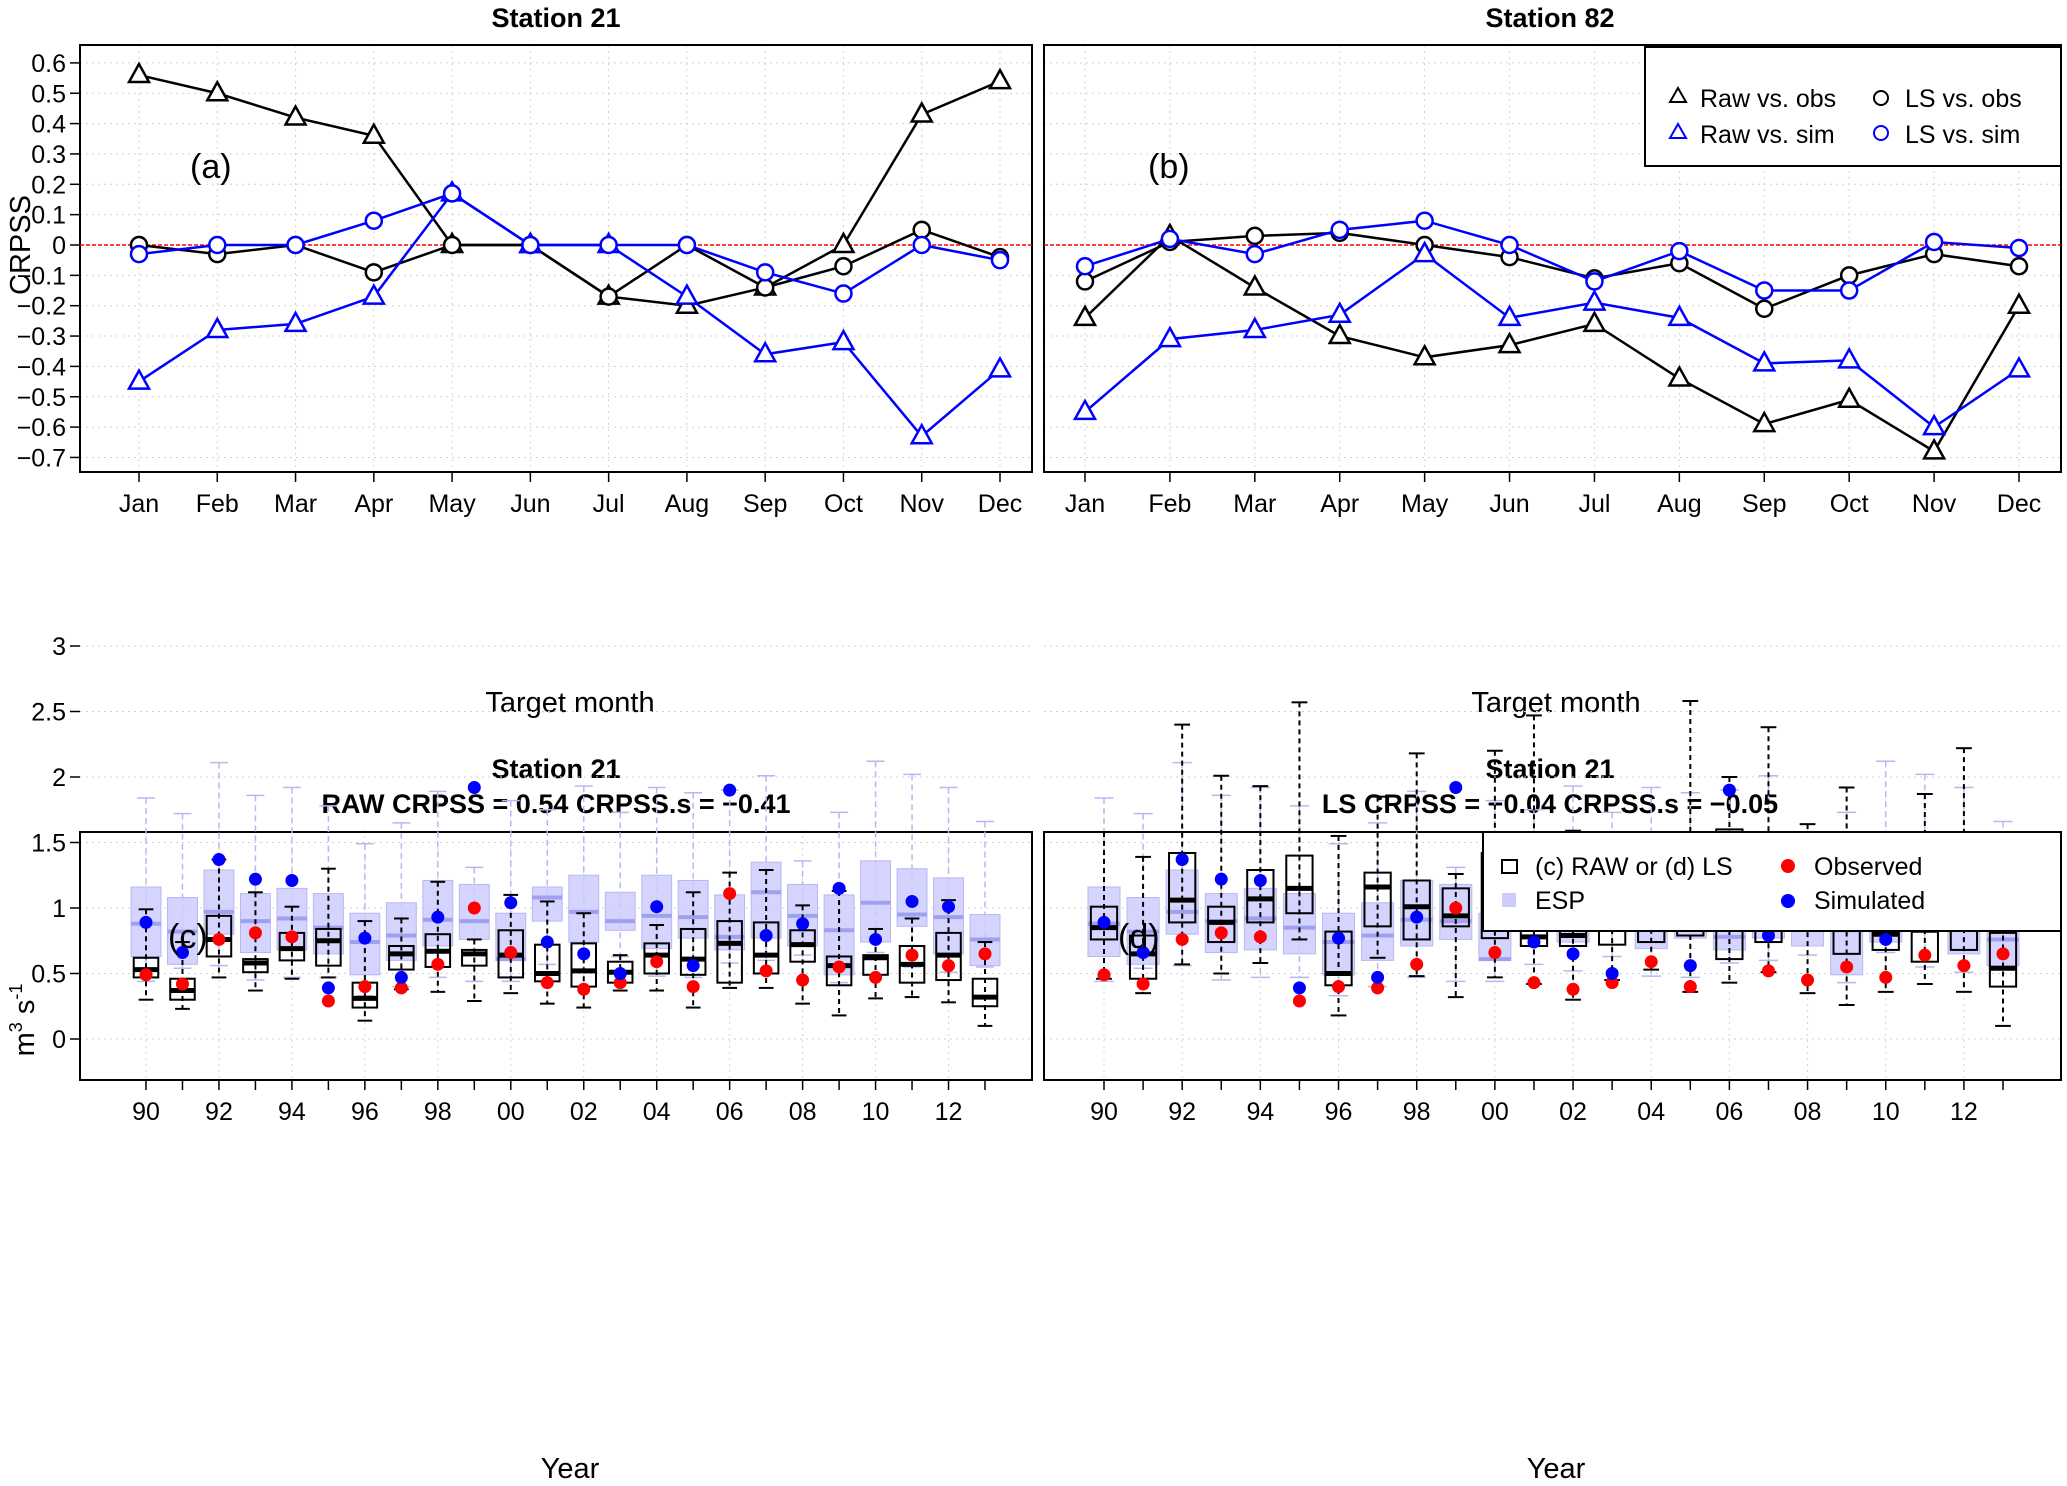 This screenshot has width=2067, height=1486. I want to click on x-tick-label: 96, so click(365, 1112).